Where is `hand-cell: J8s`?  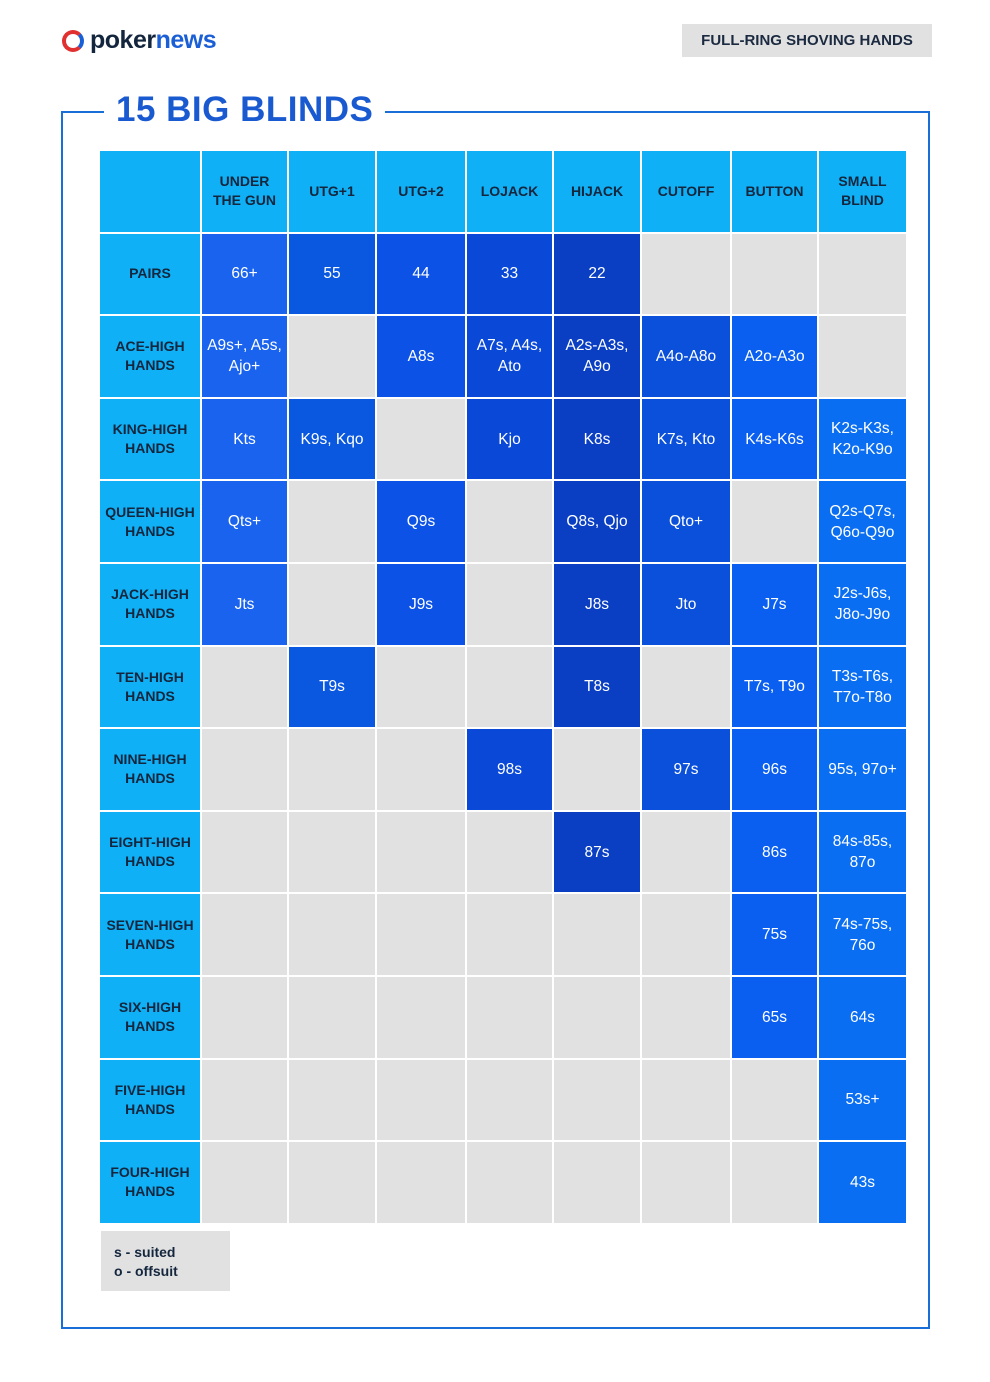 hand-cell: J8s is located at coordinates (597, 604).